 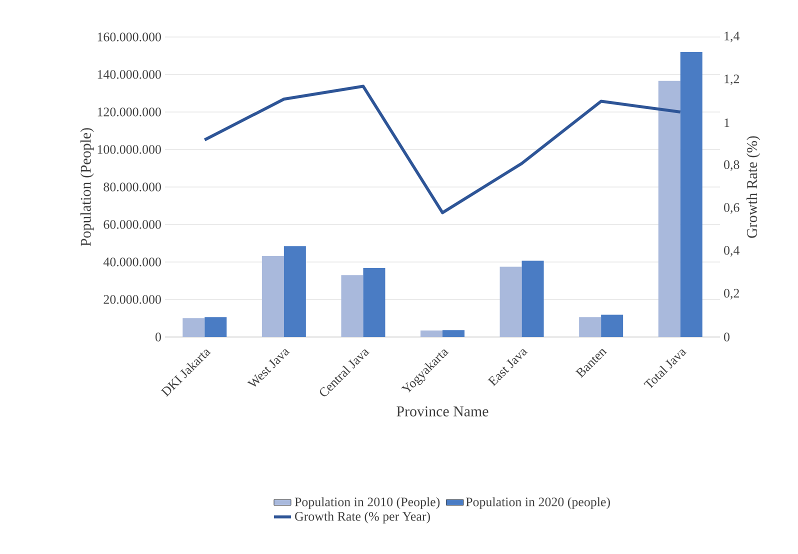 I want to click on y2-tick-label: 1, so click(x=727, y=122).